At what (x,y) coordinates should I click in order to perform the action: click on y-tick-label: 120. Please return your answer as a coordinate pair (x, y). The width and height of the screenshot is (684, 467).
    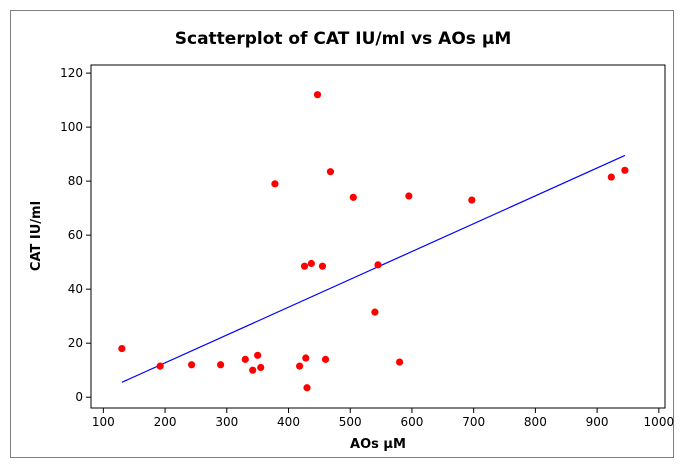
    Looking at the image, I should click on (71, 73).